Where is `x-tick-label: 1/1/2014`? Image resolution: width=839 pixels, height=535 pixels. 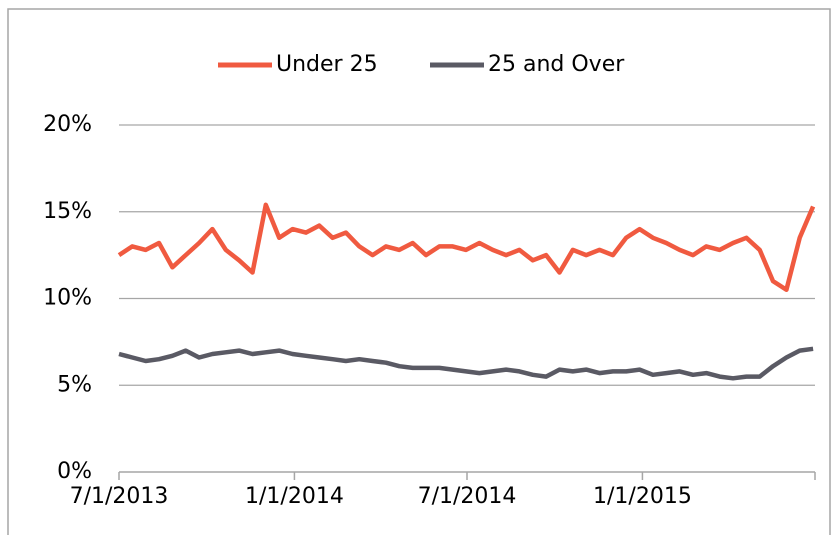 x-tick-label: 1/1/2014 is located at coordinates (294, 496).